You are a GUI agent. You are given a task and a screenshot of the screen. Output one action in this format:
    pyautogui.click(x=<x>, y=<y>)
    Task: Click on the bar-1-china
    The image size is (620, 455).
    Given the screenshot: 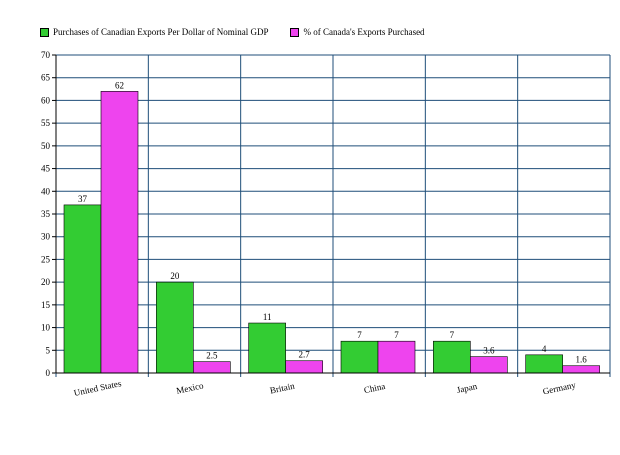 What is the action you would take?
    pyautogui.click(x=359, y=357)
    